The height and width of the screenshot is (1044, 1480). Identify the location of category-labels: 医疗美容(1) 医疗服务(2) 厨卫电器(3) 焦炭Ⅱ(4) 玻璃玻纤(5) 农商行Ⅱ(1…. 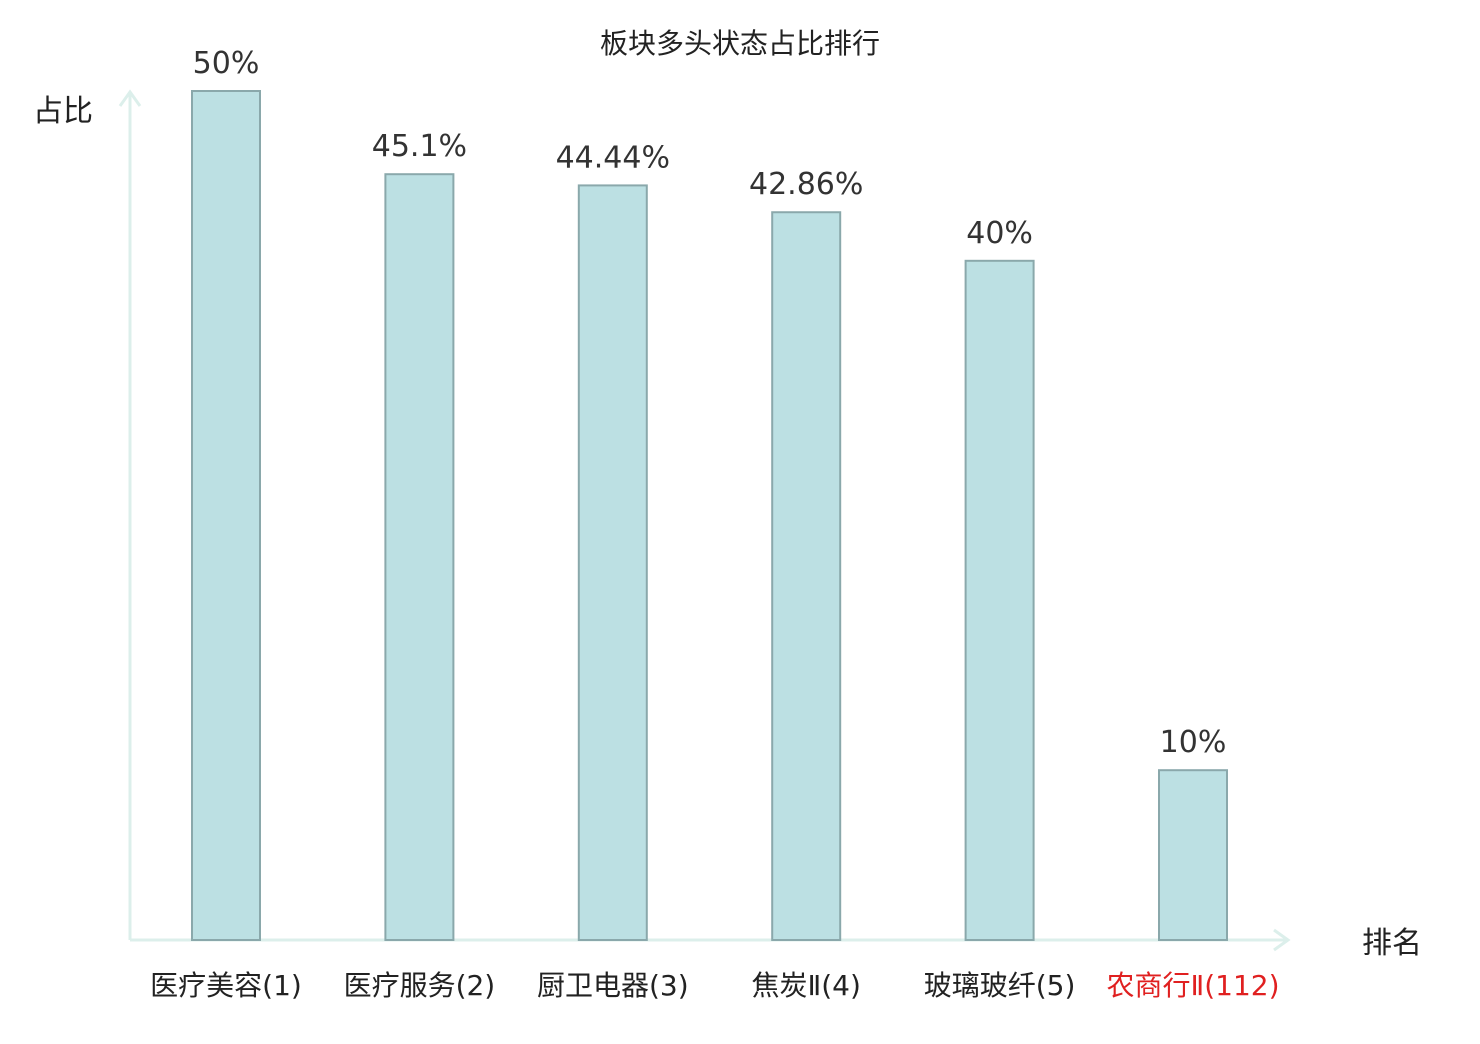
(714, 985).